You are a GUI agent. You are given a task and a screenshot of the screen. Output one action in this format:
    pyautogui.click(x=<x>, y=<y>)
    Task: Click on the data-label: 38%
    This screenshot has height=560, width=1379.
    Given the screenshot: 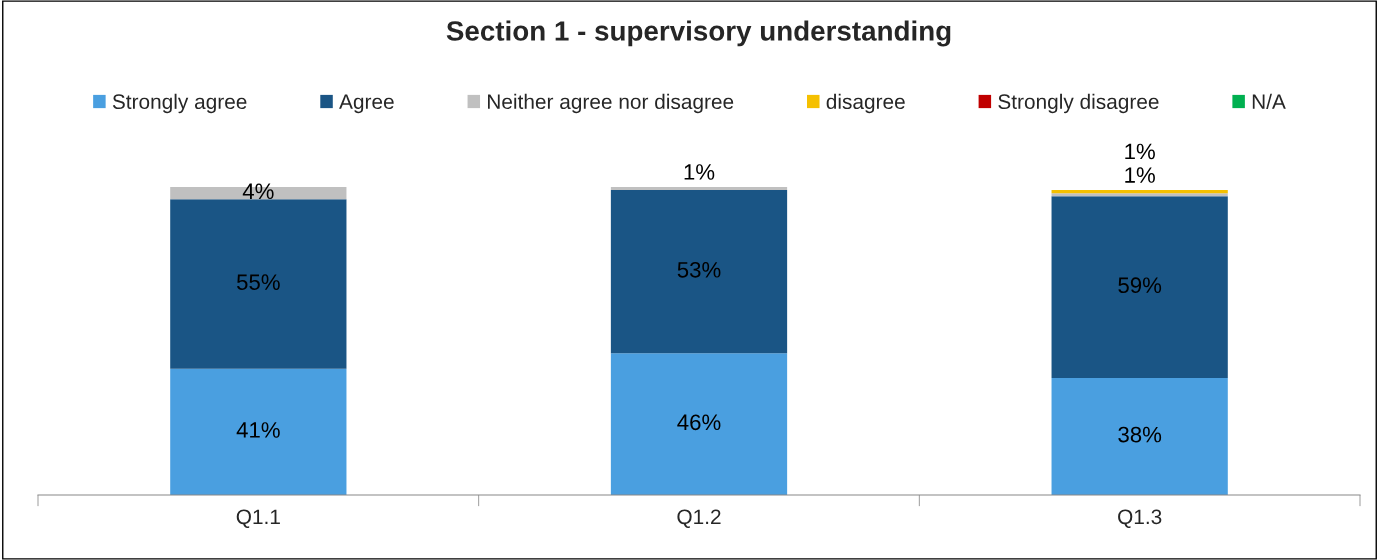 What is the action you would take?
    pyautogui.click(x=1140, y=434)
    